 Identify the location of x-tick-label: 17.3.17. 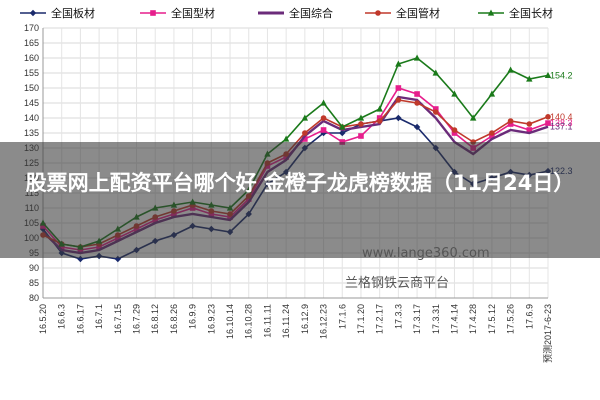
(417, 319).